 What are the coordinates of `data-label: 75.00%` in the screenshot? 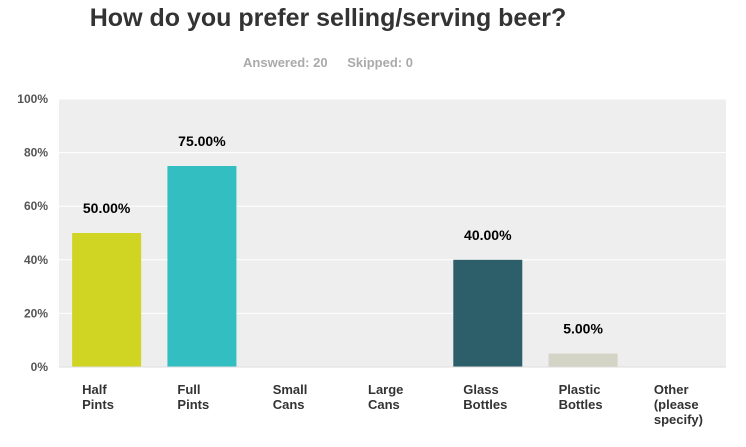 It's located at (202, 141).